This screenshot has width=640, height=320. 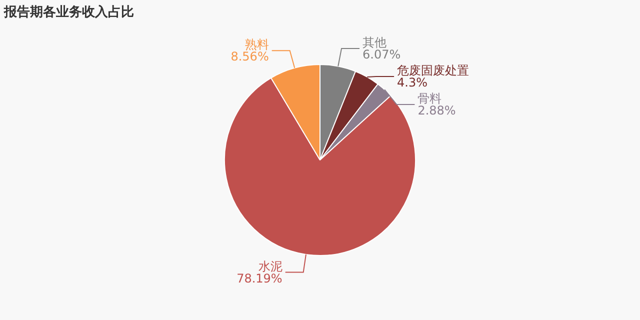 What do you see at coordinates (259, 278) in the screenshot?
I see `data-label: 78.19%` at bounding box center [259, 278].